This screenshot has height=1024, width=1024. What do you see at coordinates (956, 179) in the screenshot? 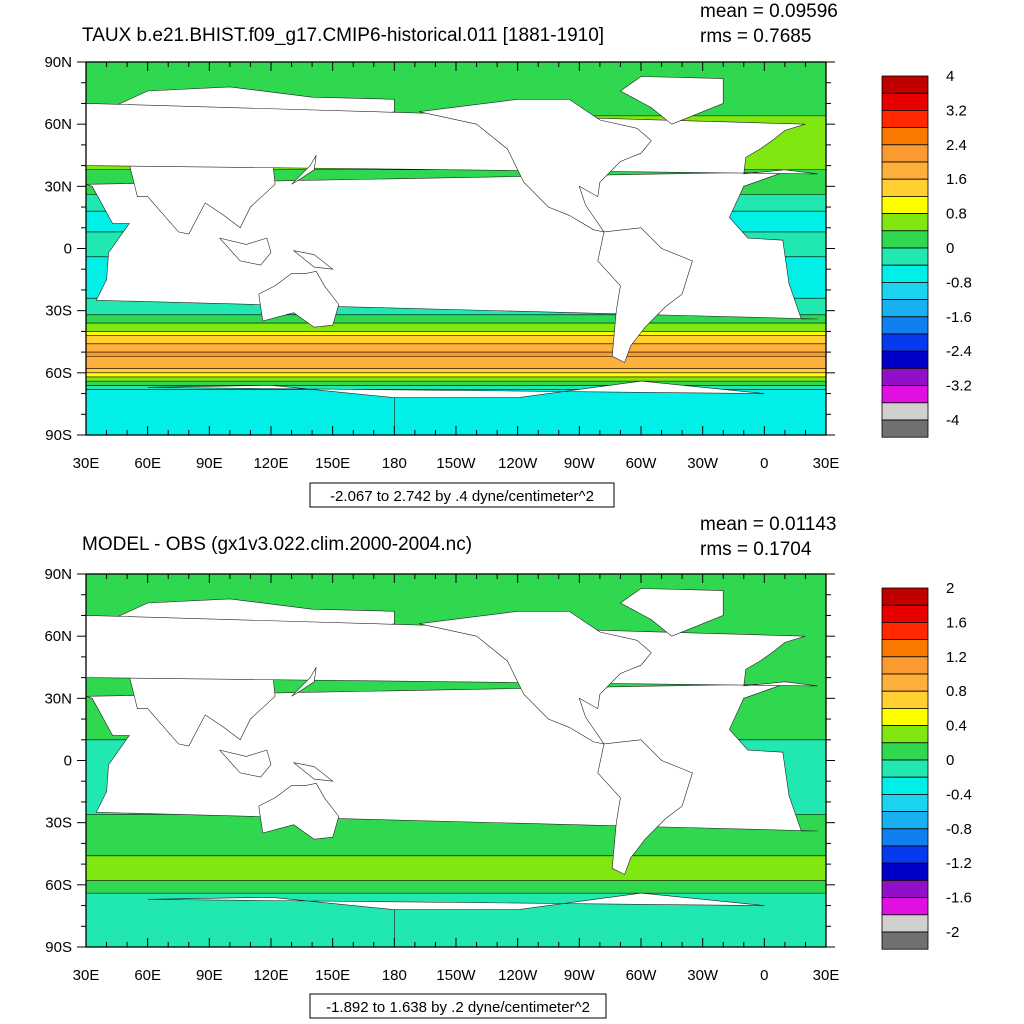
I see `colorbar-label: 1.6` at bounding box center [956, 179].